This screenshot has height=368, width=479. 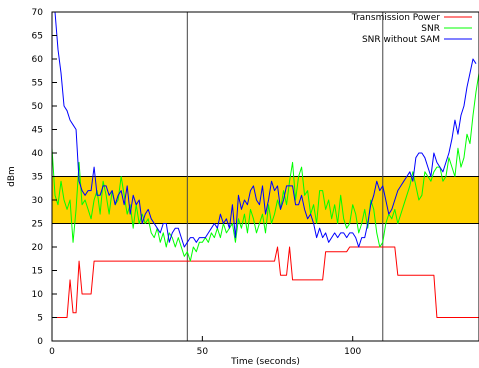 I want to click on y-tick-label-35: 35, so click(x=37, y=178).